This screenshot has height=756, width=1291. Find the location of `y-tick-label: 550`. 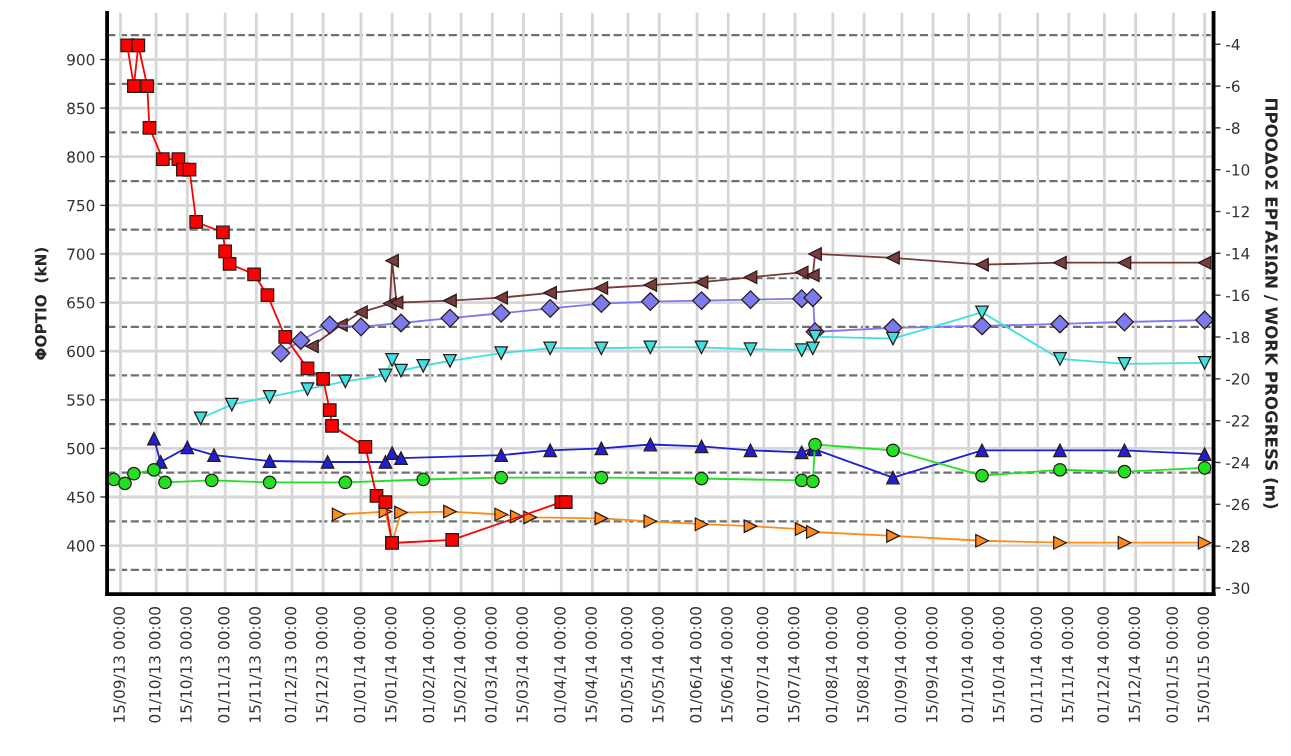

y-tick-label: 550 is located at coordinates (81, 400).